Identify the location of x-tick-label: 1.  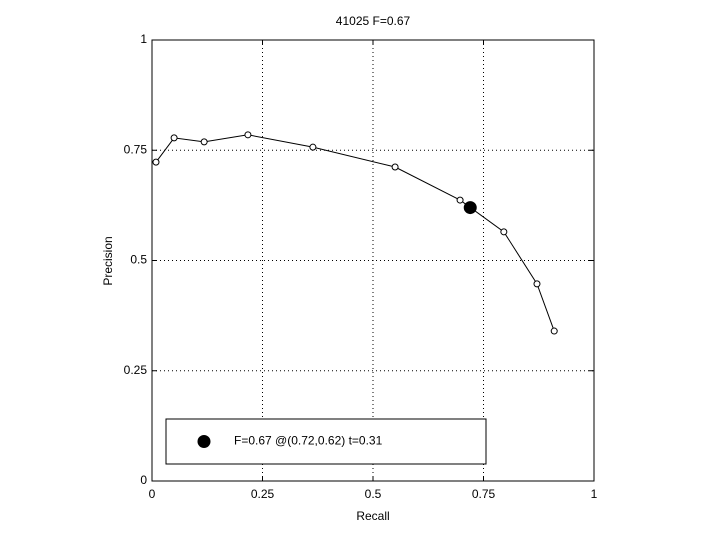
(594, 494).